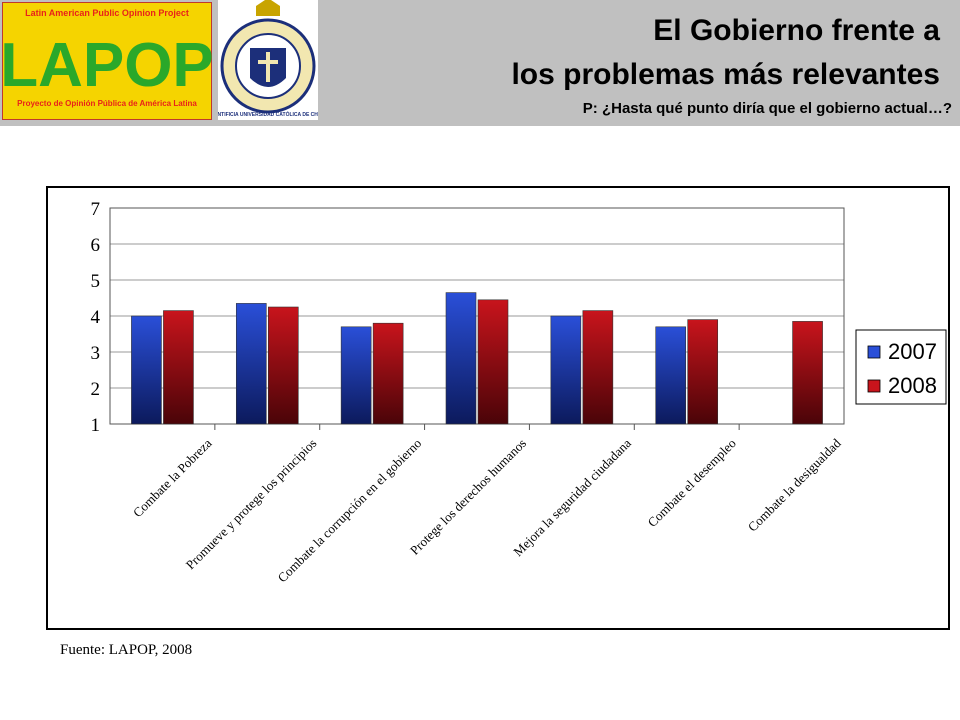 This screenshot has width=960, height=720. Describe the element at coordinates (468, 497) in the screenshot. I see `x-tick-label: Protege los derechos humanos` at that location.